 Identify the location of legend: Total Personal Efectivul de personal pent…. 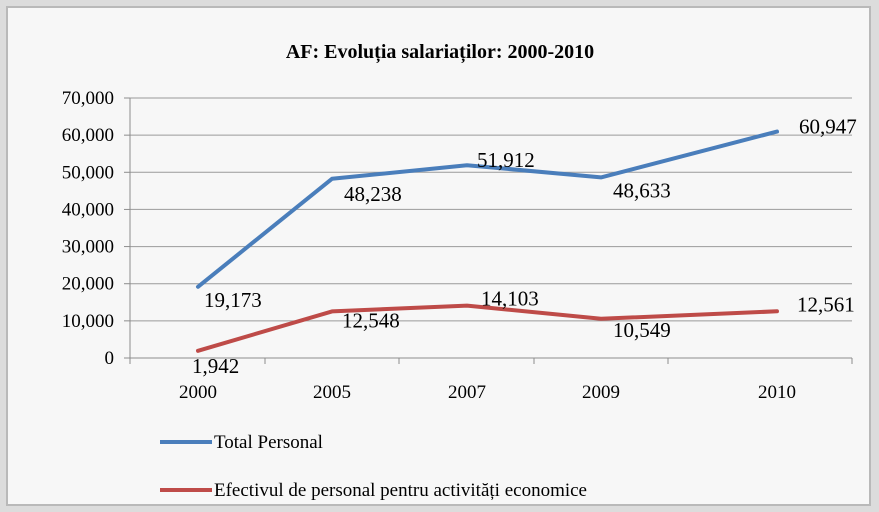
(373, 466).